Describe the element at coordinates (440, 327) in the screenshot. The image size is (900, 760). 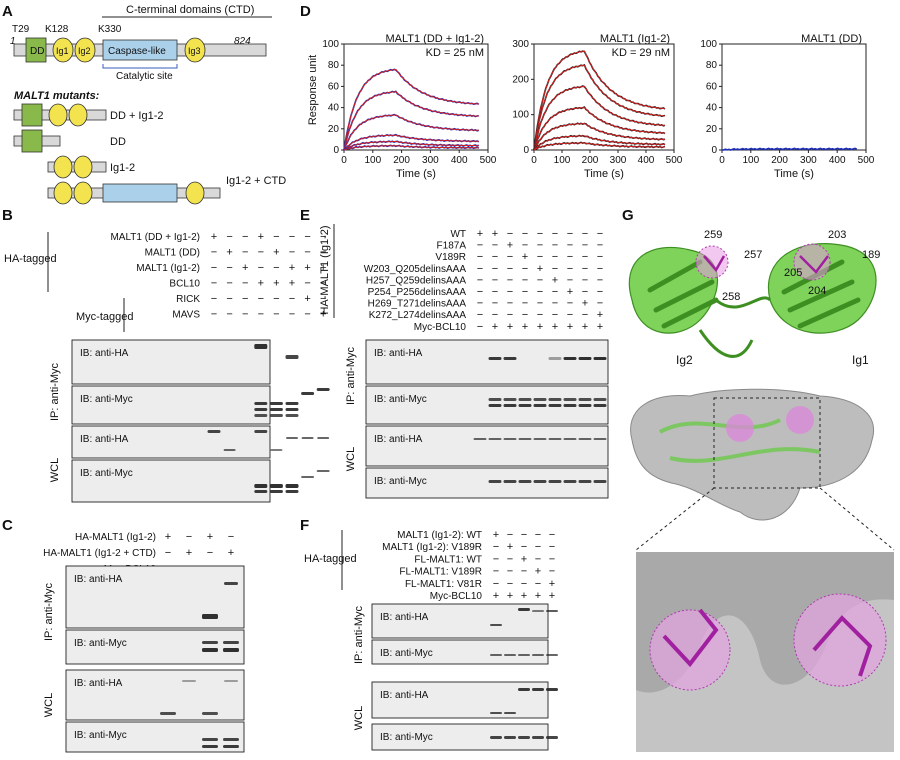
I see `condition-label: Myc-BCL10` at that location.